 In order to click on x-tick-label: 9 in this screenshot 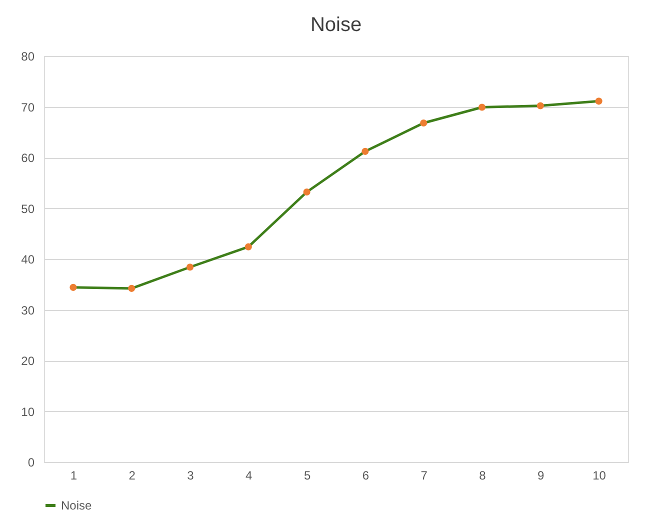, I will do `click(541, 475)`.